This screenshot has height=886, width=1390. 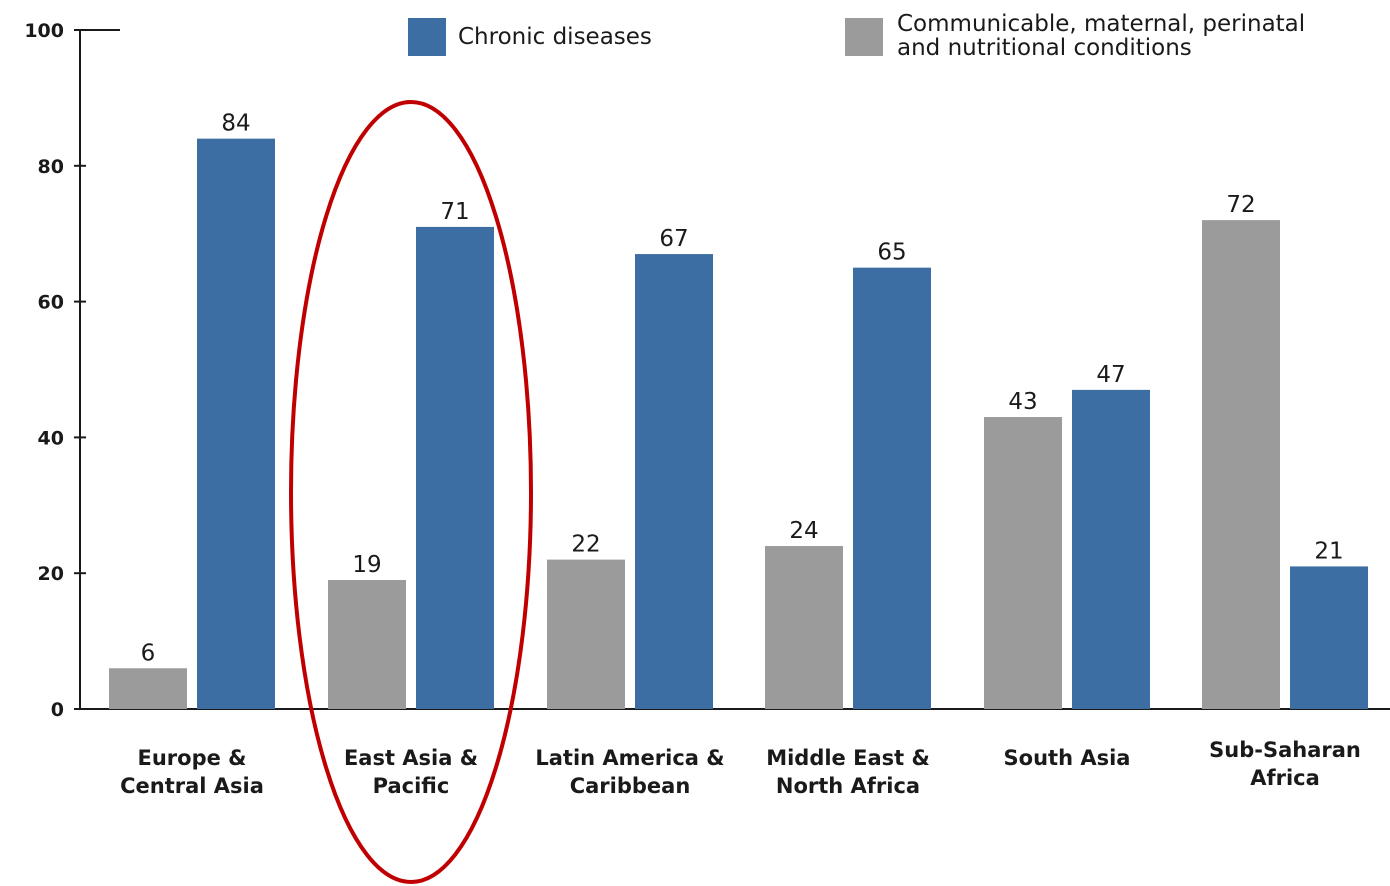 I want to click on data-label-series1-1: 71, so click(x=454, y=212).